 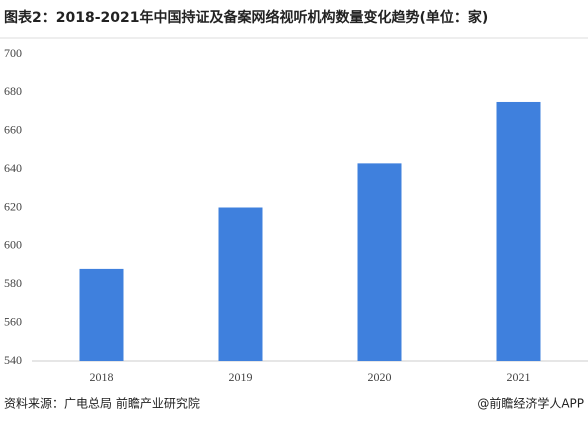 I want to click on source: 资料来源：广电总局 前瞻产业研究院, so click(x=102, y=403).